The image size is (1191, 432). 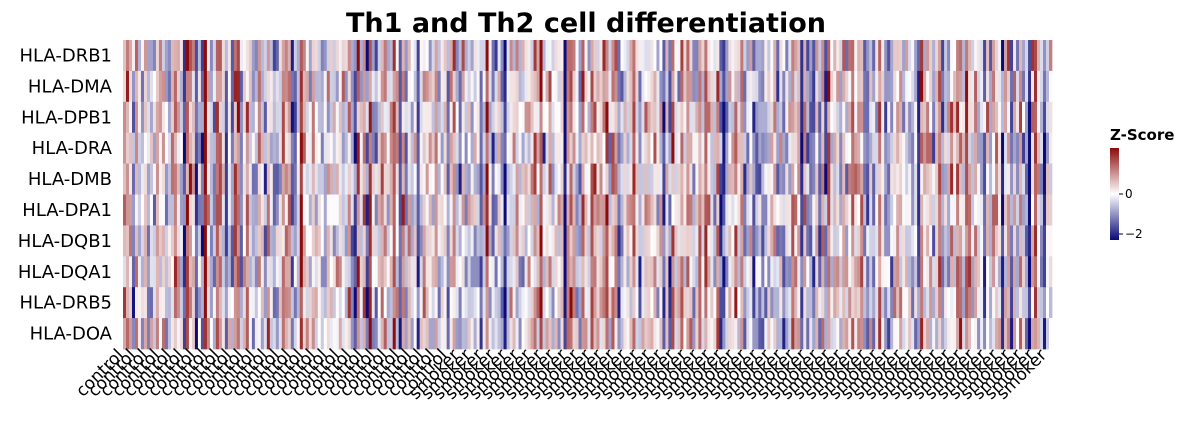 I want to click on legend-tick-label: 0, so click(x=1129, y=194).